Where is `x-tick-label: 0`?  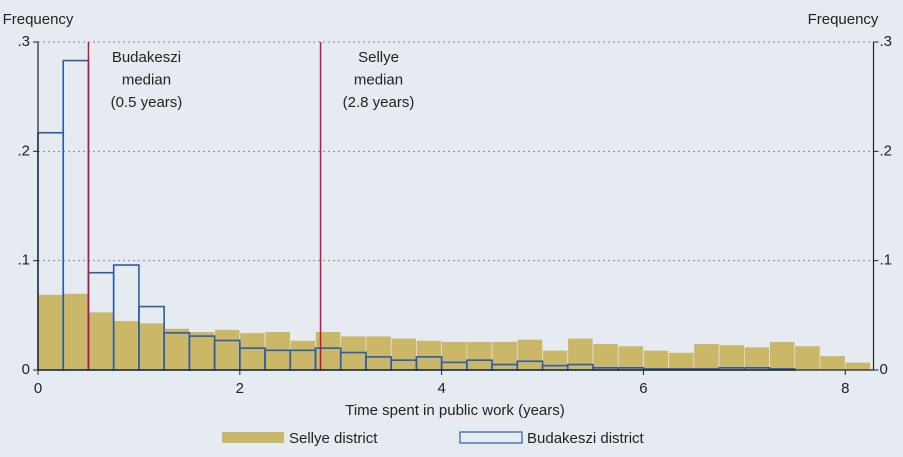
x-tick-label: 0 is located at coordinates (38, 388).